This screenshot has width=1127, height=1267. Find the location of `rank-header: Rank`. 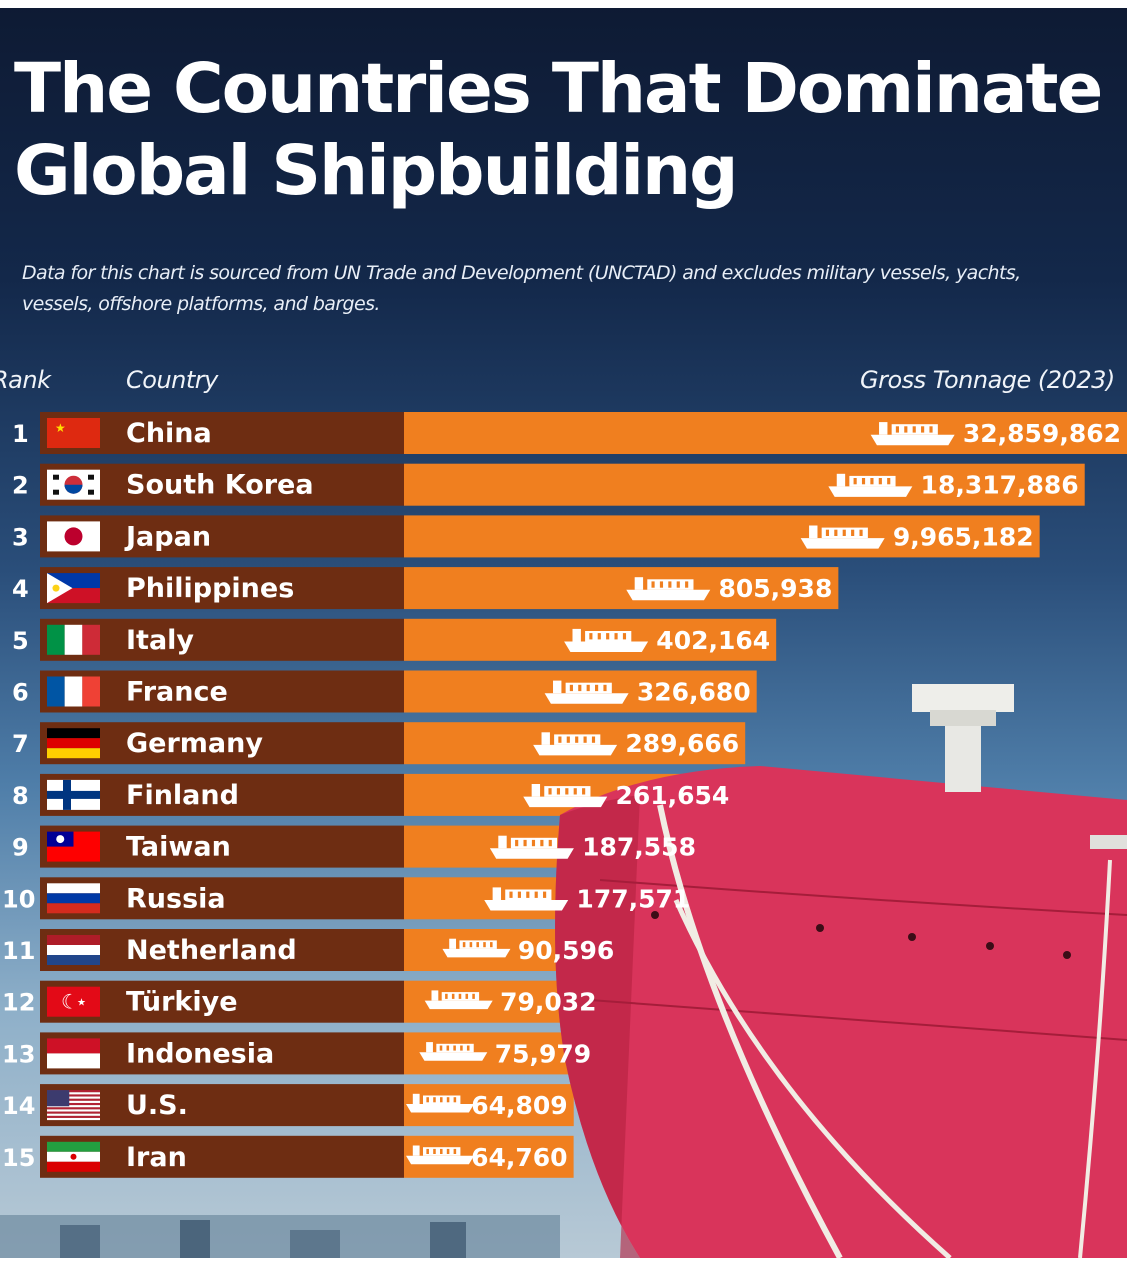

rank-header: Rank is located at coordinates (25, 380).